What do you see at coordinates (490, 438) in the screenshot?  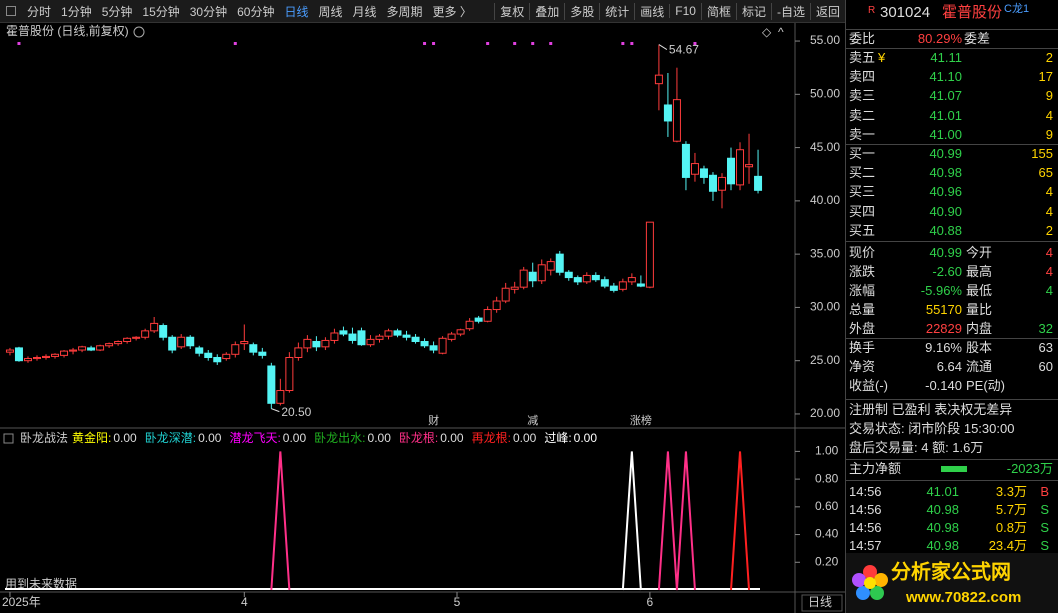 I see `legend-name: 再龙根` at bounding box center [490, 438].